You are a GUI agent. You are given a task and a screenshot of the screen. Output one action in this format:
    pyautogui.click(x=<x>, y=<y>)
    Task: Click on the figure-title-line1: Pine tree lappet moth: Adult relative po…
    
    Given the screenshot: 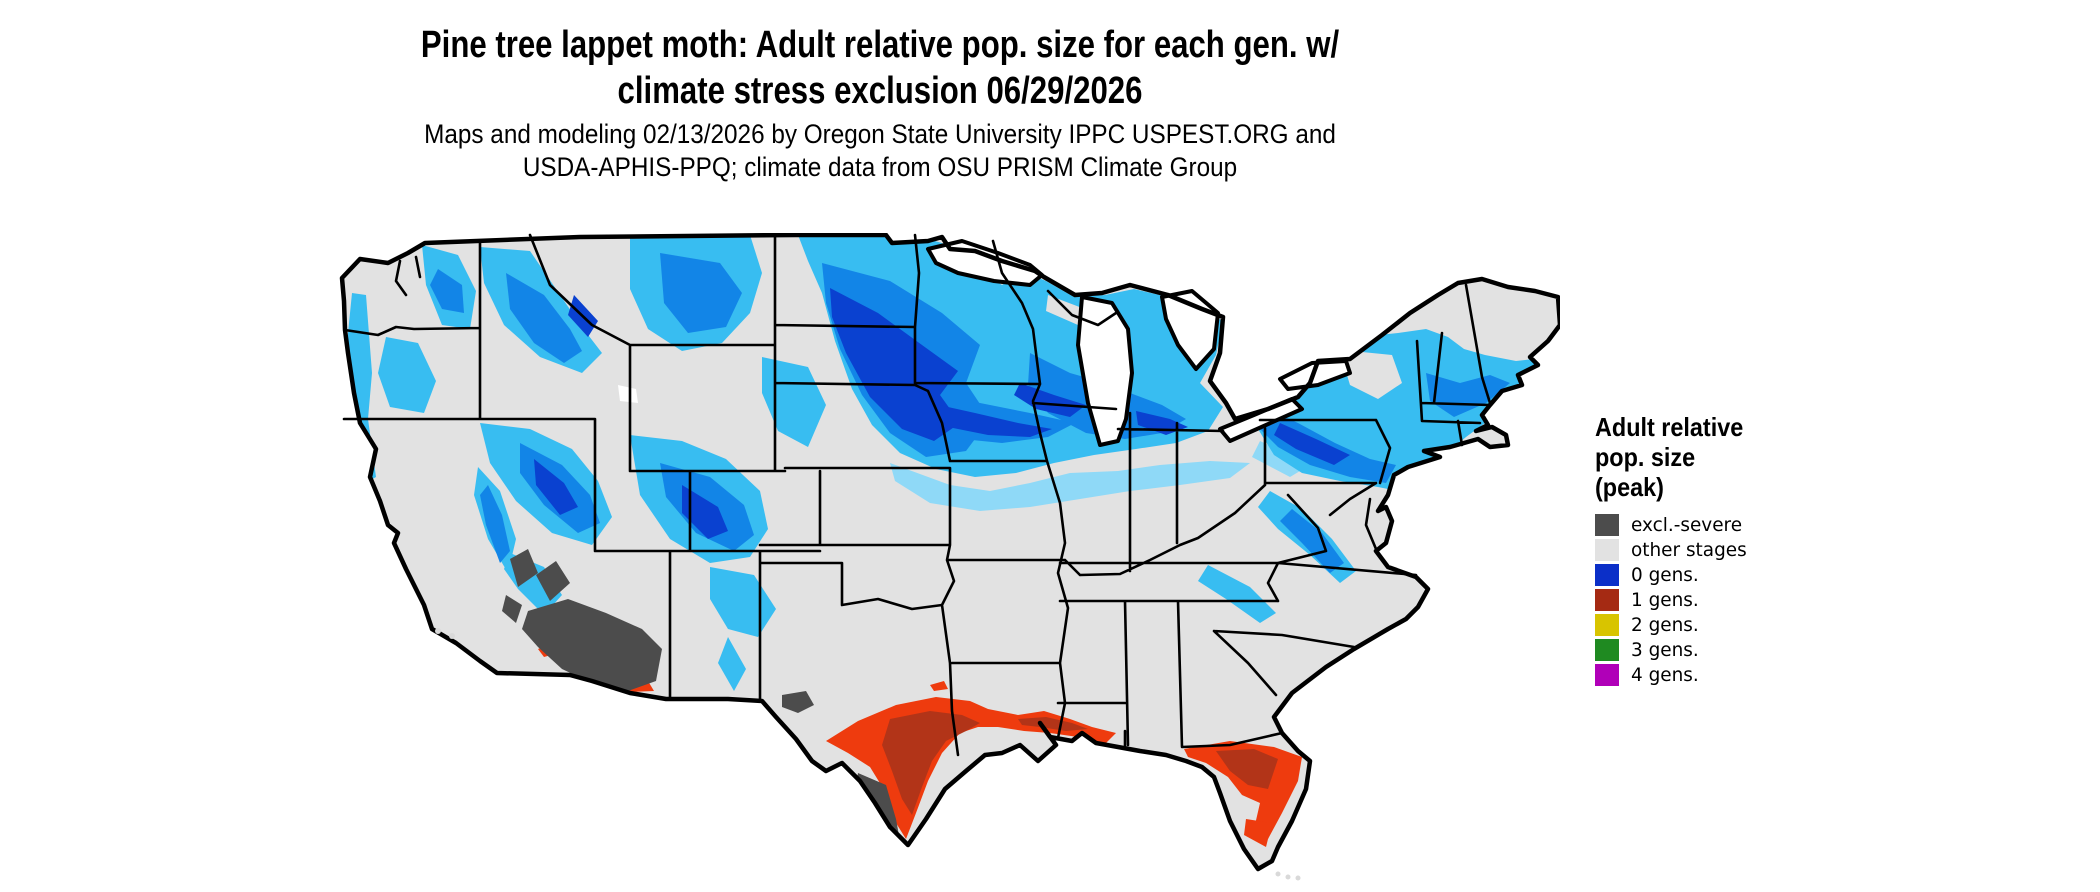 What is the action you would take?
    pyautogui.click(x=880, y=45)
    